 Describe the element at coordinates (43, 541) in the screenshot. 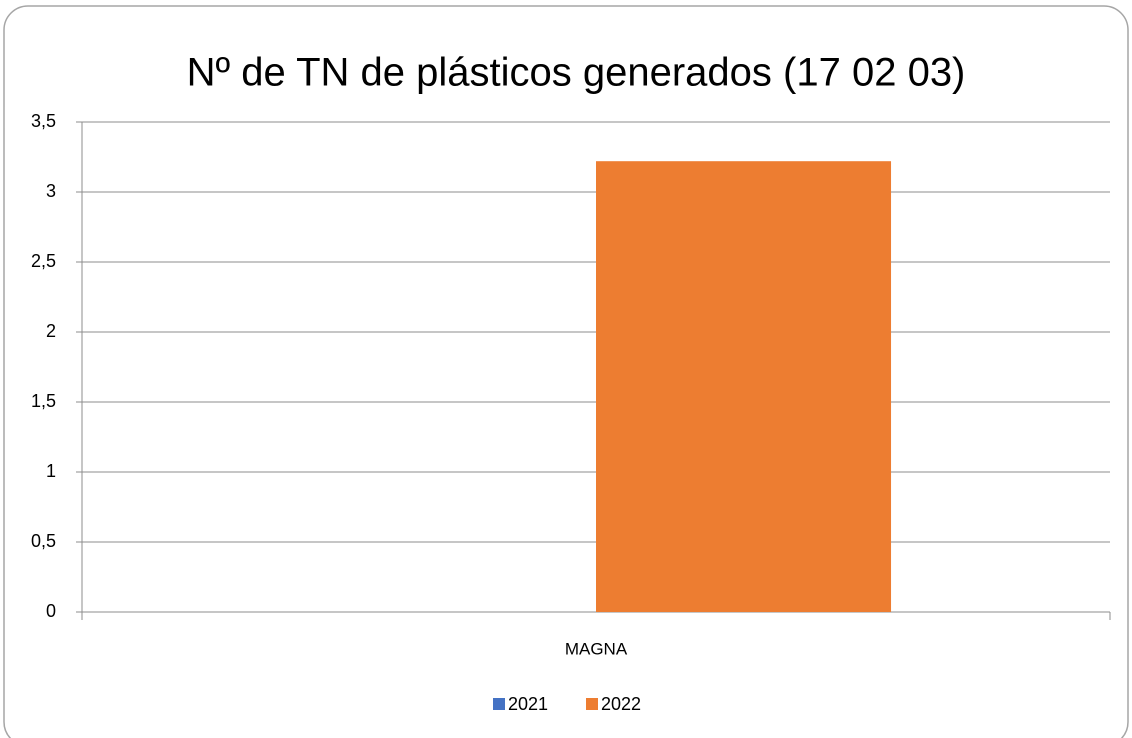

I see `y-tick-label: 0,5` at that location.